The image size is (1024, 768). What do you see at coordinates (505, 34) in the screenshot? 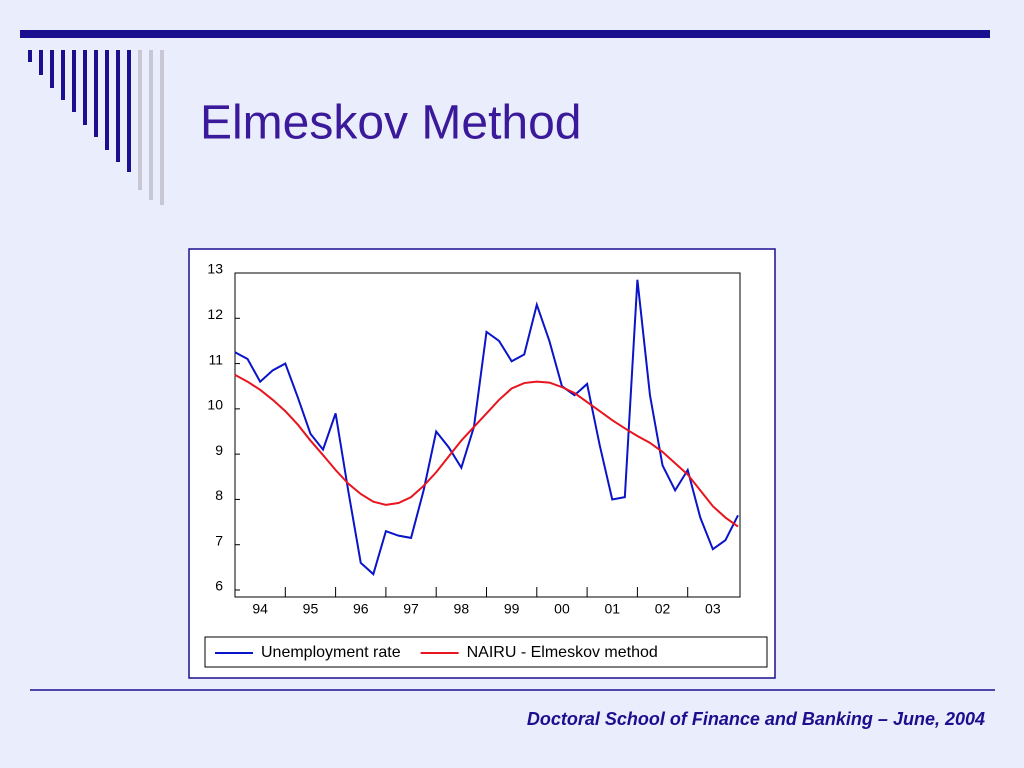
I see `top-bar` at bounding box center [505, 34].